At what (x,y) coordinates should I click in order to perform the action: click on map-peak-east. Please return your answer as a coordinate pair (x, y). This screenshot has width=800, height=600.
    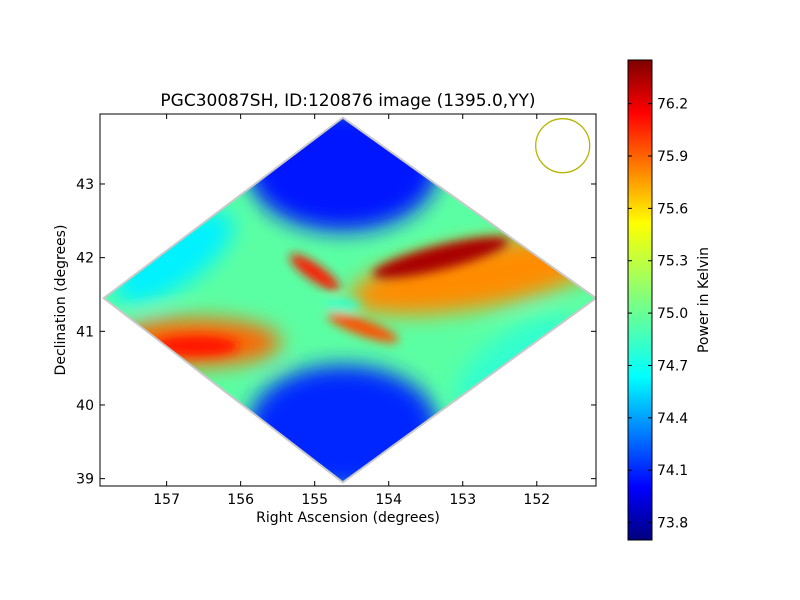
    Looking at the image, I should click on (196, 346).